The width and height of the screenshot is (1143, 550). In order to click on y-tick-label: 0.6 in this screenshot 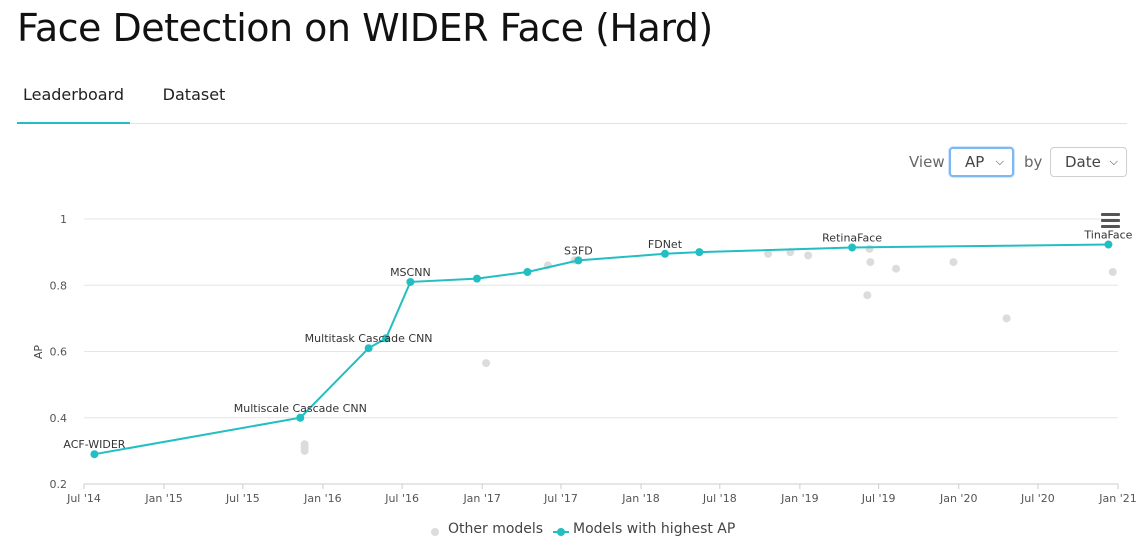, I will do `click(59, 352)`.